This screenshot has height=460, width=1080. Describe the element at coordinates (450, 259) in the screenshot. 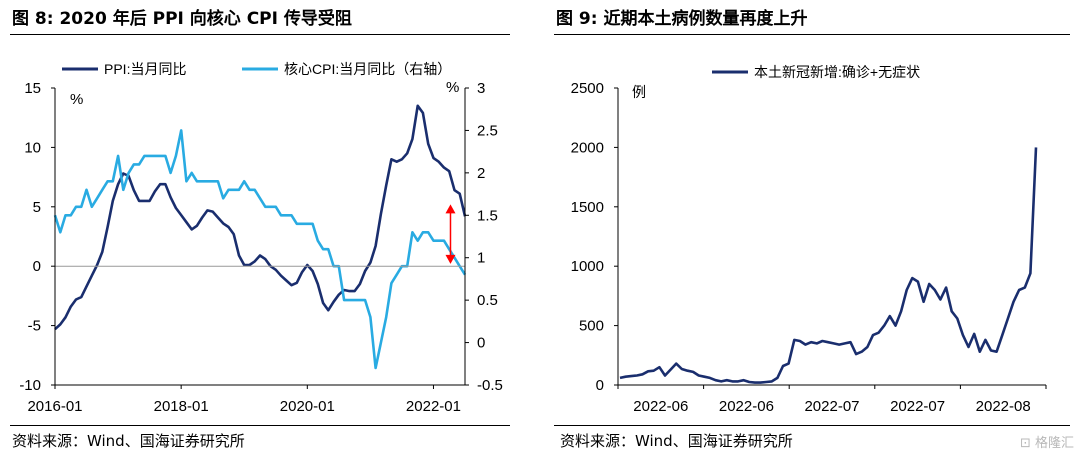

I see `gap-arrow-head-down` at that location.